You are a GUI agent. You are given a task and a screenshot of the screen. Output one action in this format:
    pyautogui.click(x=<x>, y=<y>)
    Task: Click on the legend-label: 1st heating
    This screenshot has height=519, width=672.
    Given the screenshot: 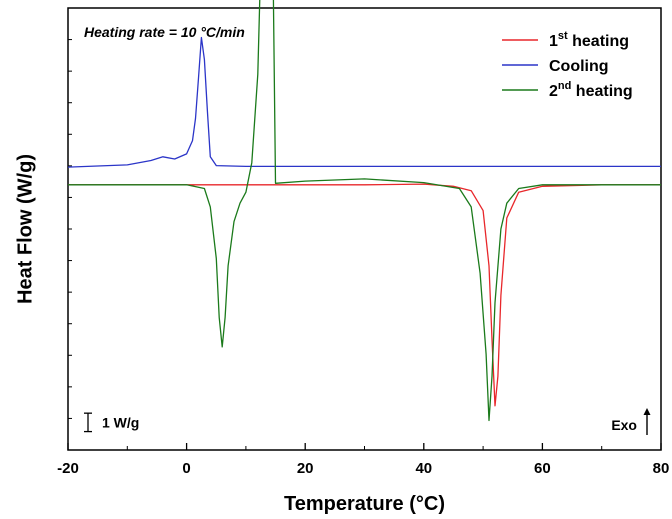 What is the action you would take?
    pyautogui.click(x=589, y=40)
    